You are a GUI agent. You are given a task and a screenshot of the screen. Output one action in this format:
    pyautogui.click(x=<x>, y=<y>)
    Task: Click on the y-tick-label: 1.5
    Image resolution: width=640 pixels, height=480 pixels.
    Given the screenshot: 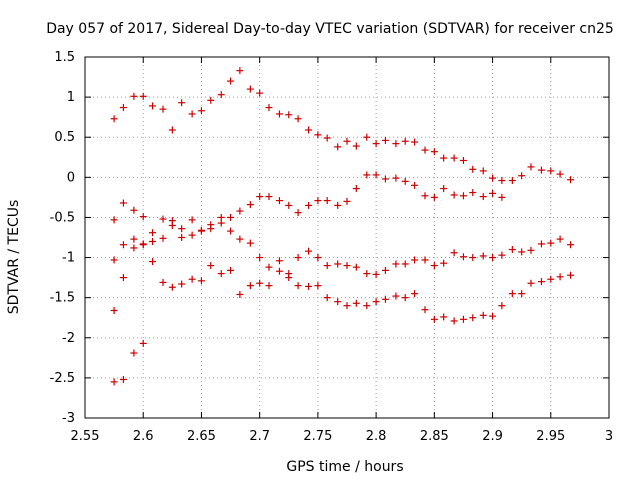 What is the action you would take?
    pyautogui.click(x=64, y=57)
    